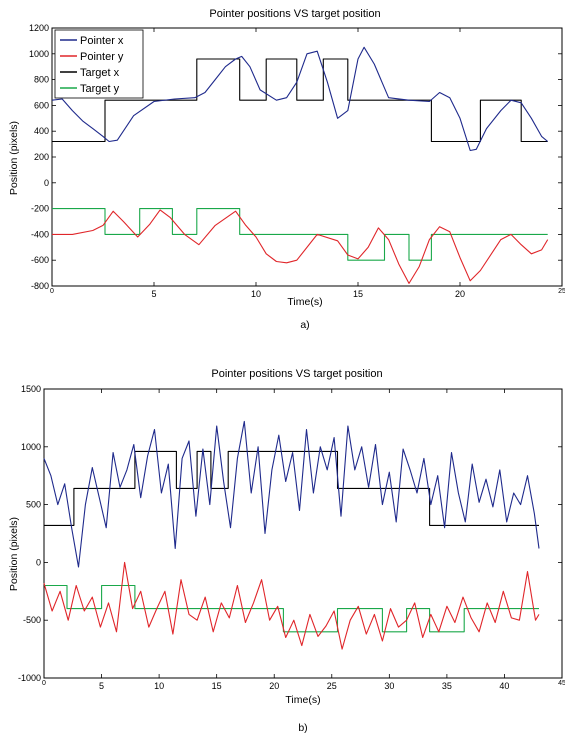 This screenshot has width=565, height=740. Describe the element at coordinates (40, 286) in the screenshot. I see `y-tick-label: -800` at that location.